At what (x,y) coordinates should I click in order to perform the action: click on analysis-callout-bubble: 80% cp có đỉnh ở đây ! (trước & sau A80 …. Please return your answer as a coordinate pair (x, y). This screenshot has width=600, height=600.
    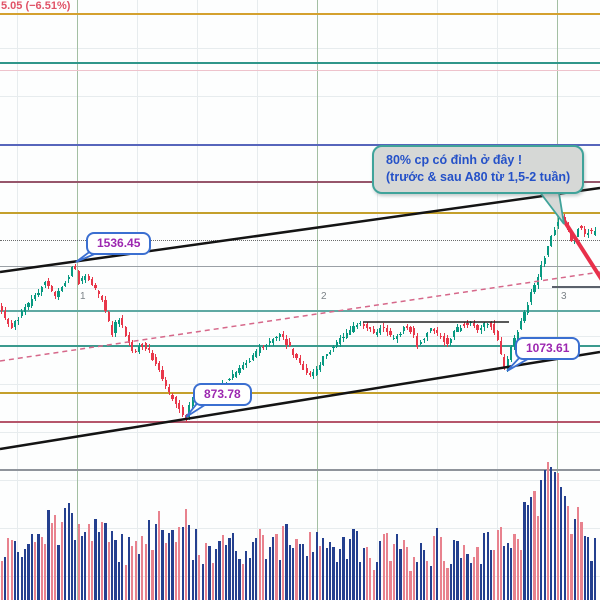
    Looking at the image, I should click on (478, 169).